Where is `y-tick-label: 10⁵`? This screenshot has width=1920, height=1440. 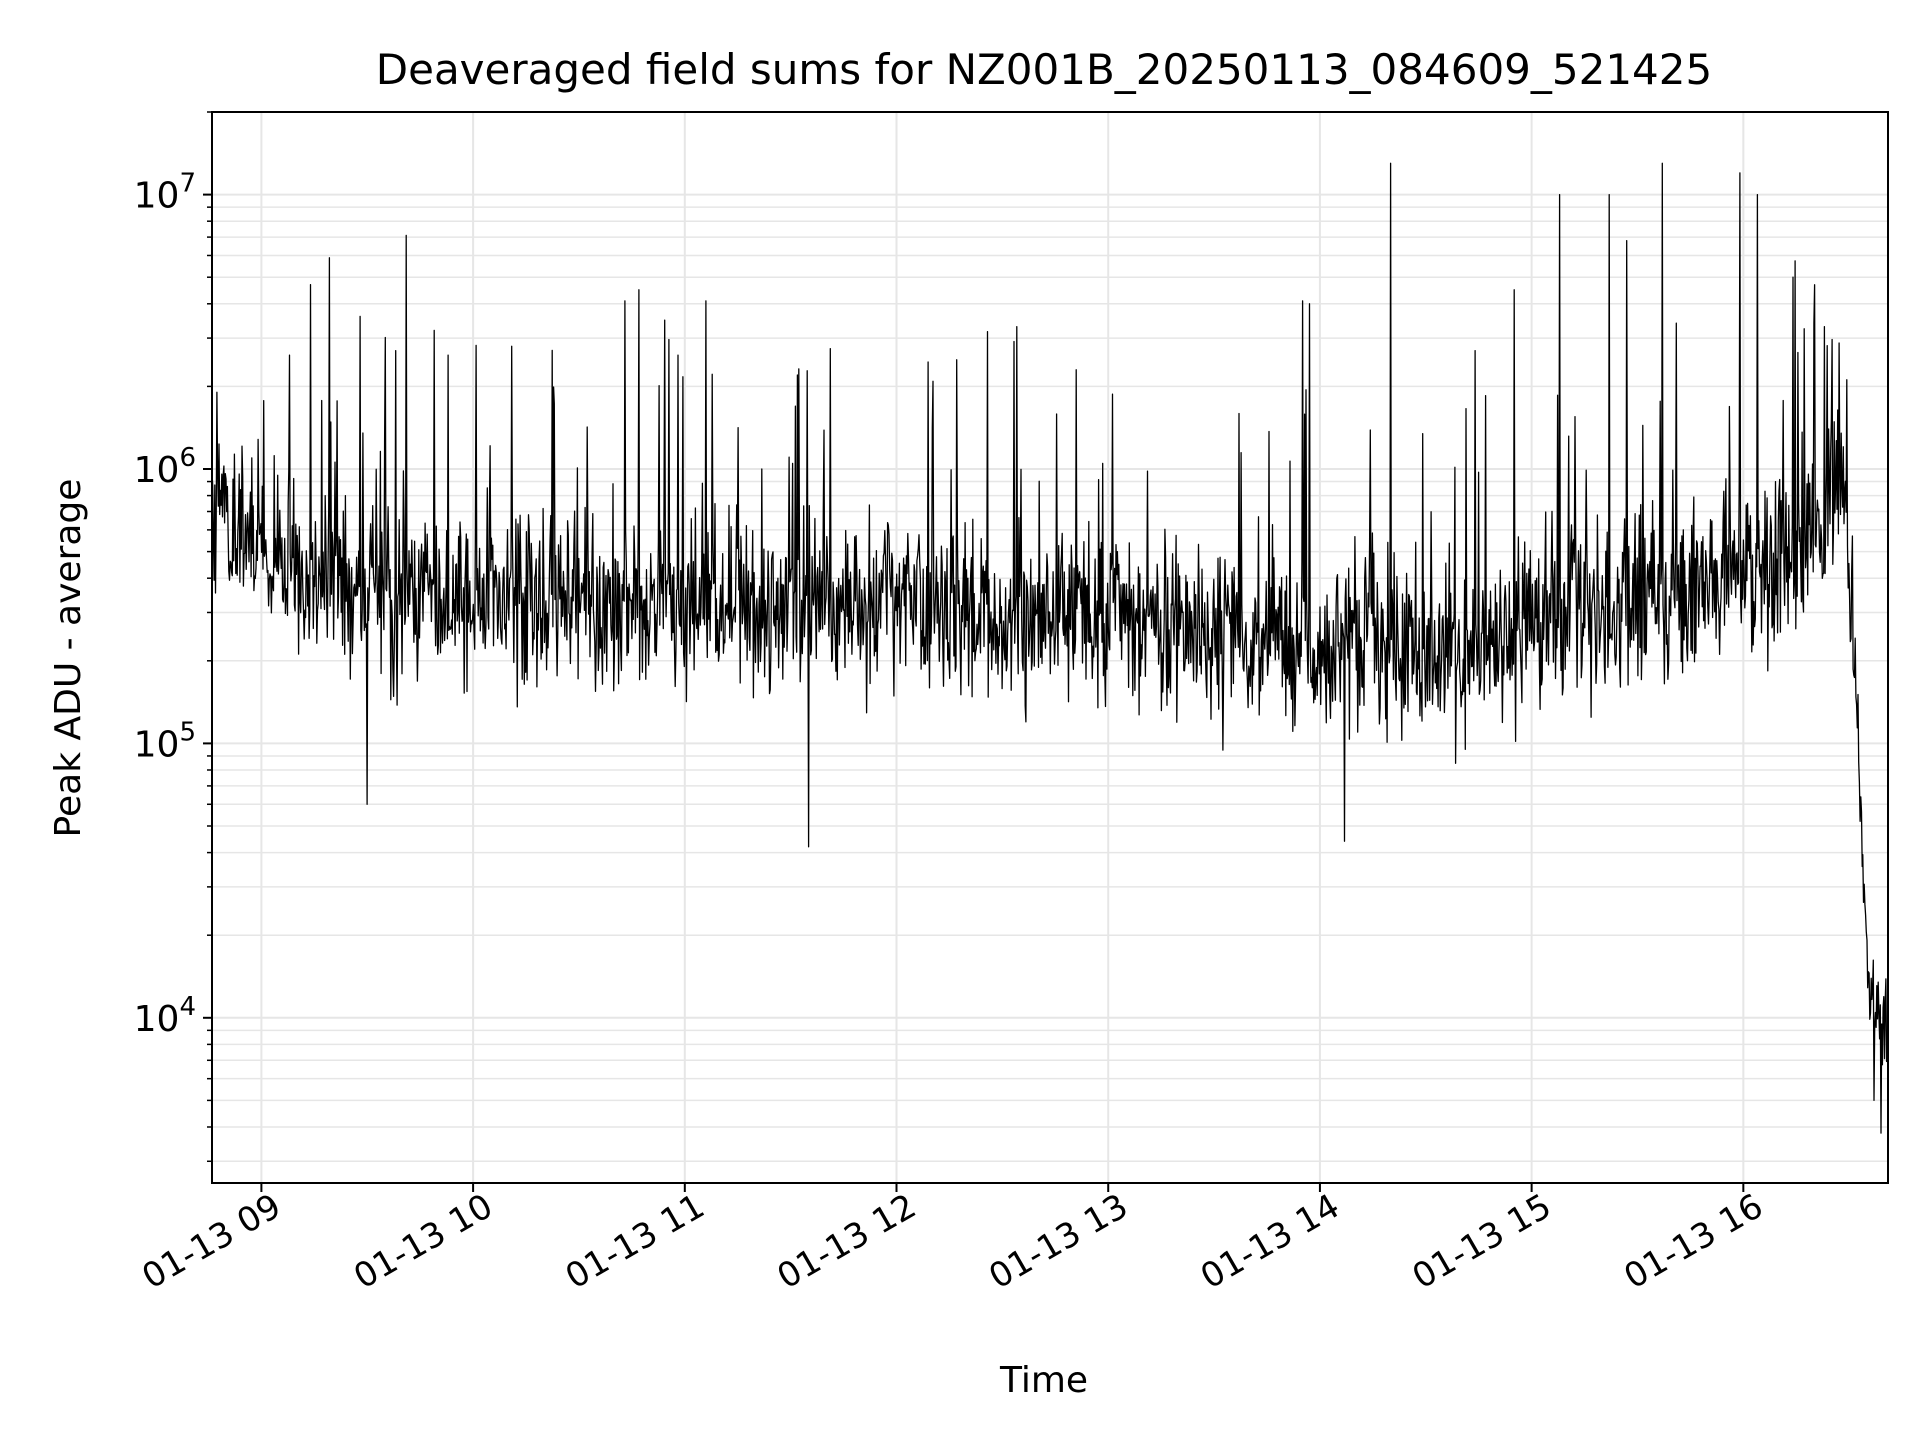 y-tick-label: 10⁵ is located at coordinates (165, 741).